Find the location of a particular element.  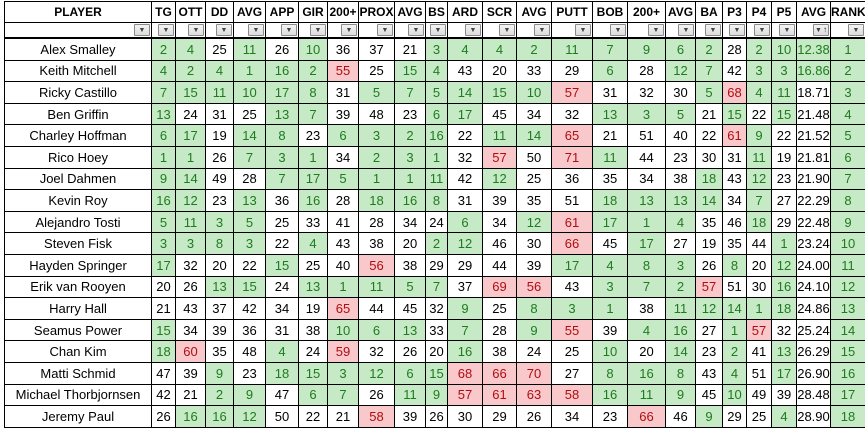

stat-cell: 18 is located at coordinates (282, 373).